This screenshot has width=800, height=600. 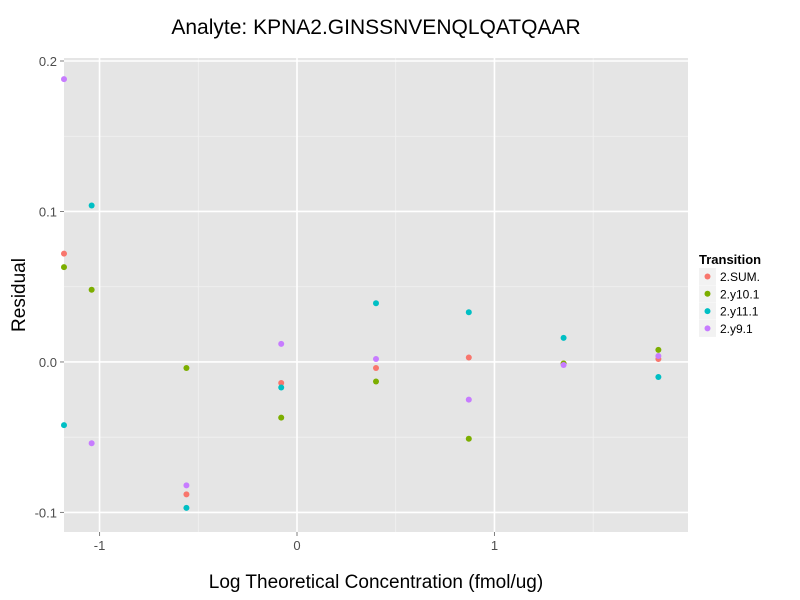 What do you see at coordinates (376, 582) in the screenshot?
I see `x-axis-title: Log Theoretical Concentration (fmol/ug)` at bounding box center [376, 582].